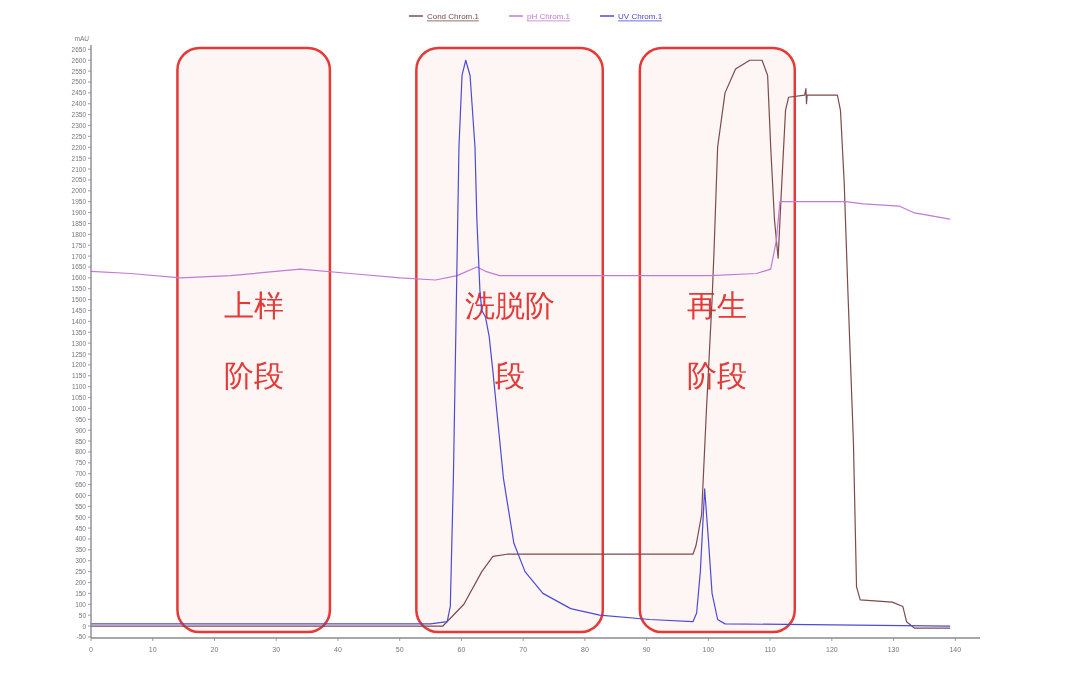  What do you see at coordinates (548, 16) in the screenshot?
I see `legend-label: pH Chrom.1` at bounding box center [548, 16].